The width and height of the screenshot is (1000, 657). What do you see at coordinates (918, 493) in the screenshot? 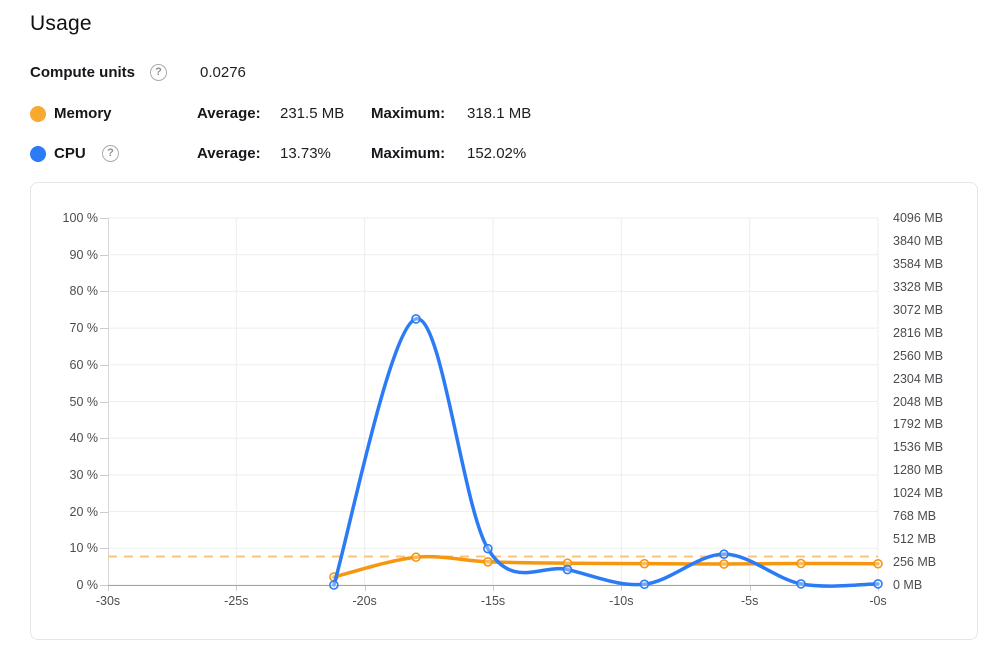
I see `right-axis-tick-label: 1024 MB` at bounding box center [918, 493].